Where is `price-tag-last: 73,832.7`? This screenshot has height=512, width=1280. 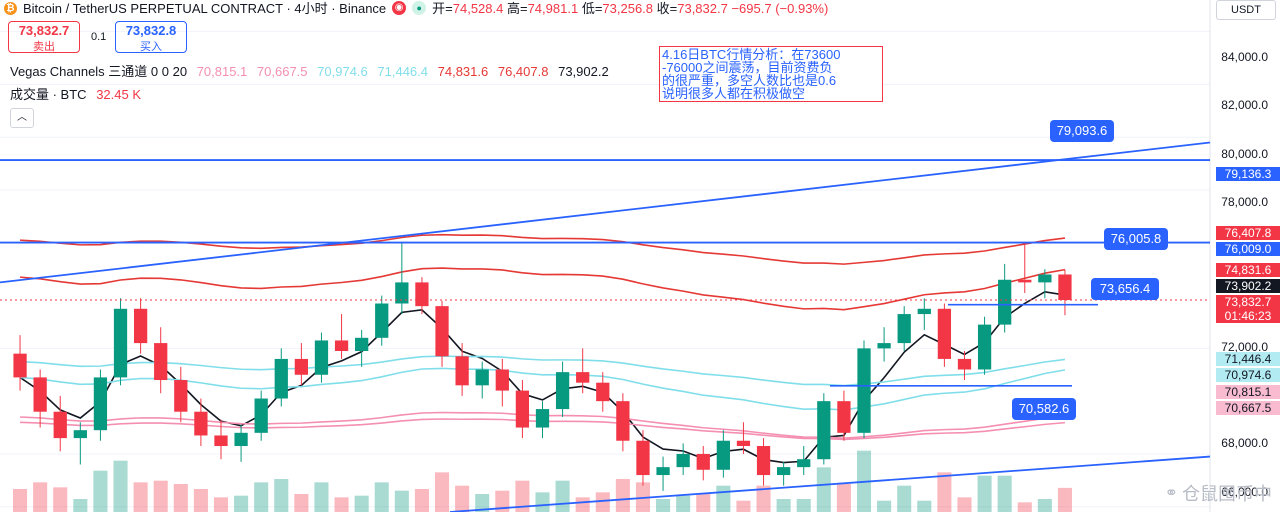 price-tag-last: 73,832.7 is located at coordinates (1248, 302).